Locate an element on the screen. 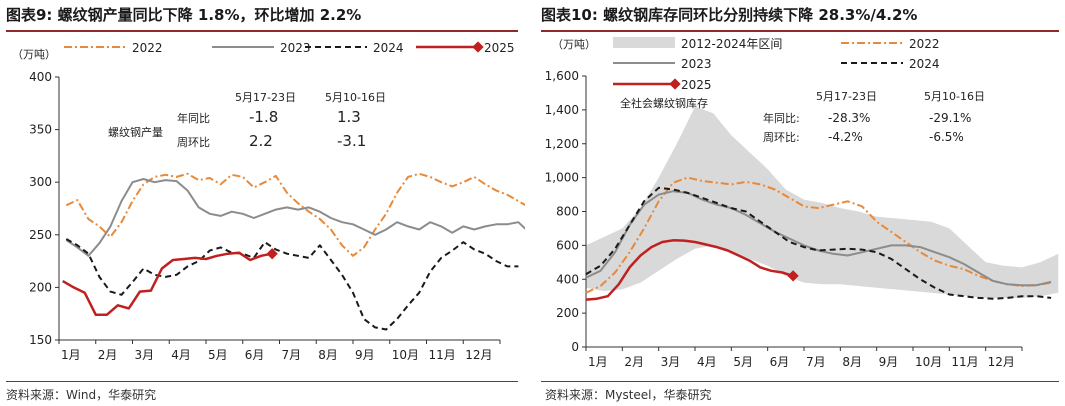 The height and width of the screenshot is (406, 1065). stats-row-label: 周环比 is located at coordinates (193, 142).